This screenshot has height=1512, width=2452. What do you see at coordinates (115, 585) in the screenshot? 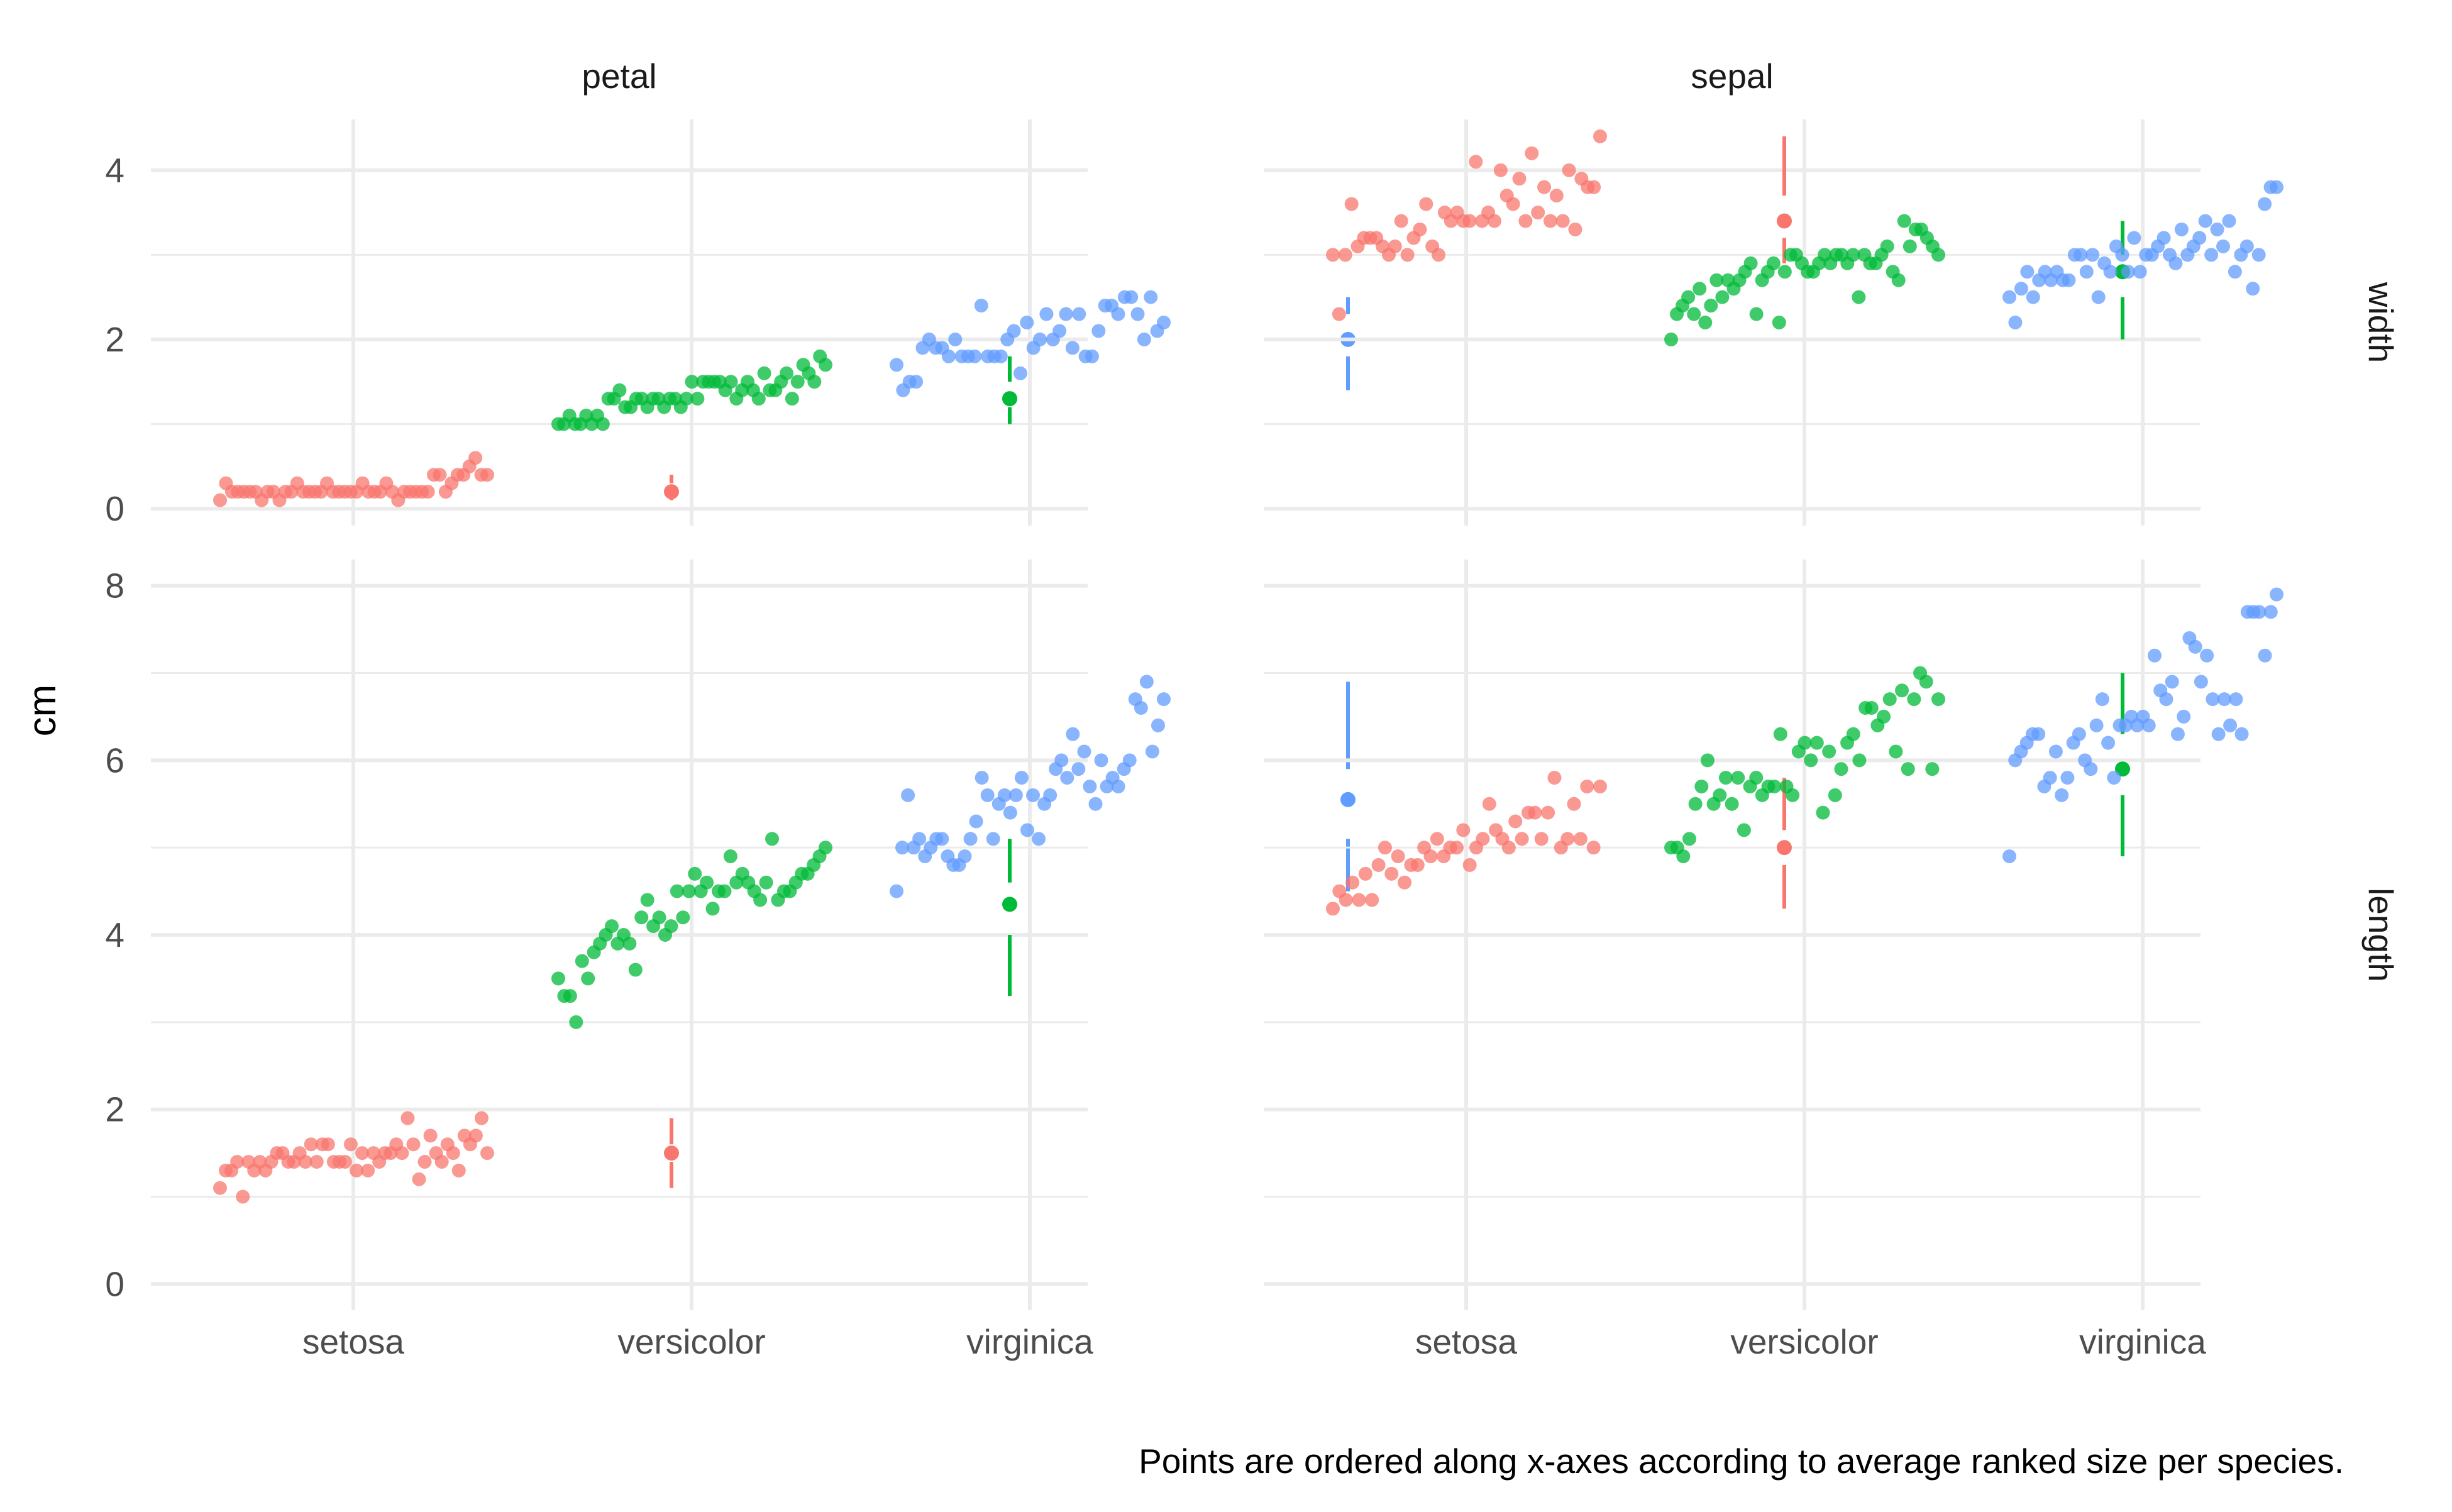
I see `y-tick-label: 8` at bounding box center [115, 585].